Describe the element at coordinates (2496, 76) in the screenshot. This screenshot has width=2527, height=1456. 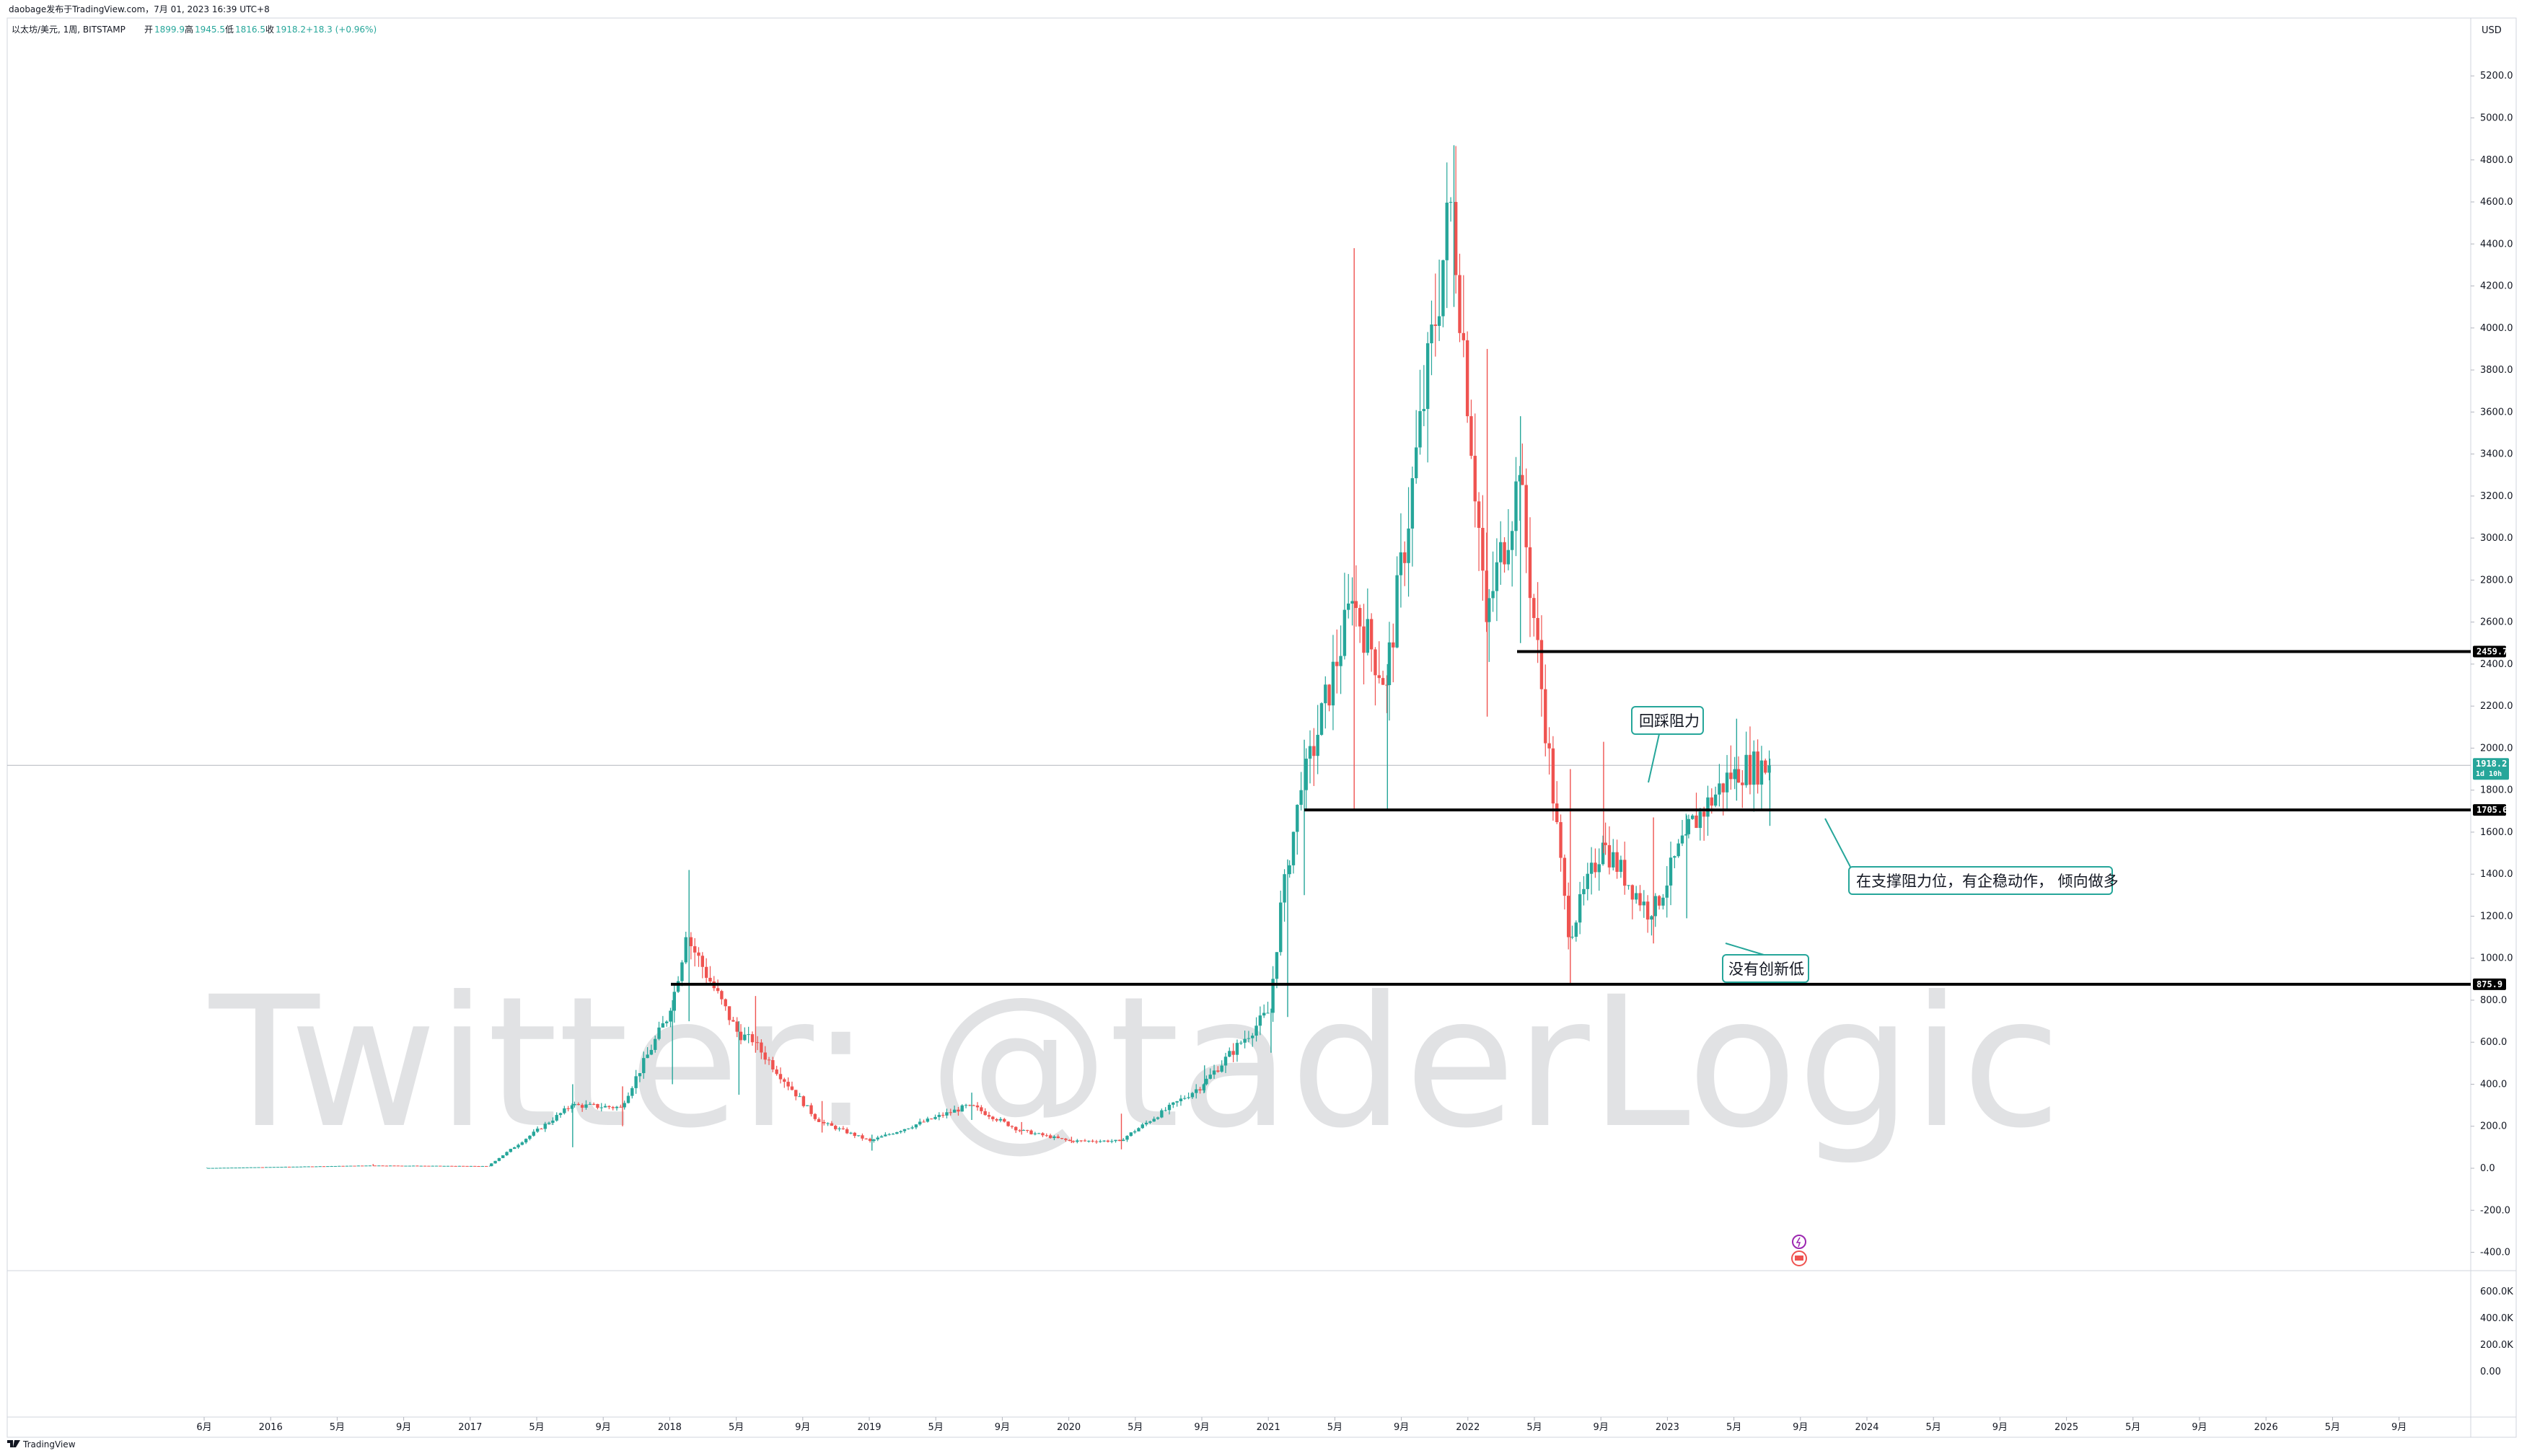
I see `y-tick-label: 5200.0` at that location.